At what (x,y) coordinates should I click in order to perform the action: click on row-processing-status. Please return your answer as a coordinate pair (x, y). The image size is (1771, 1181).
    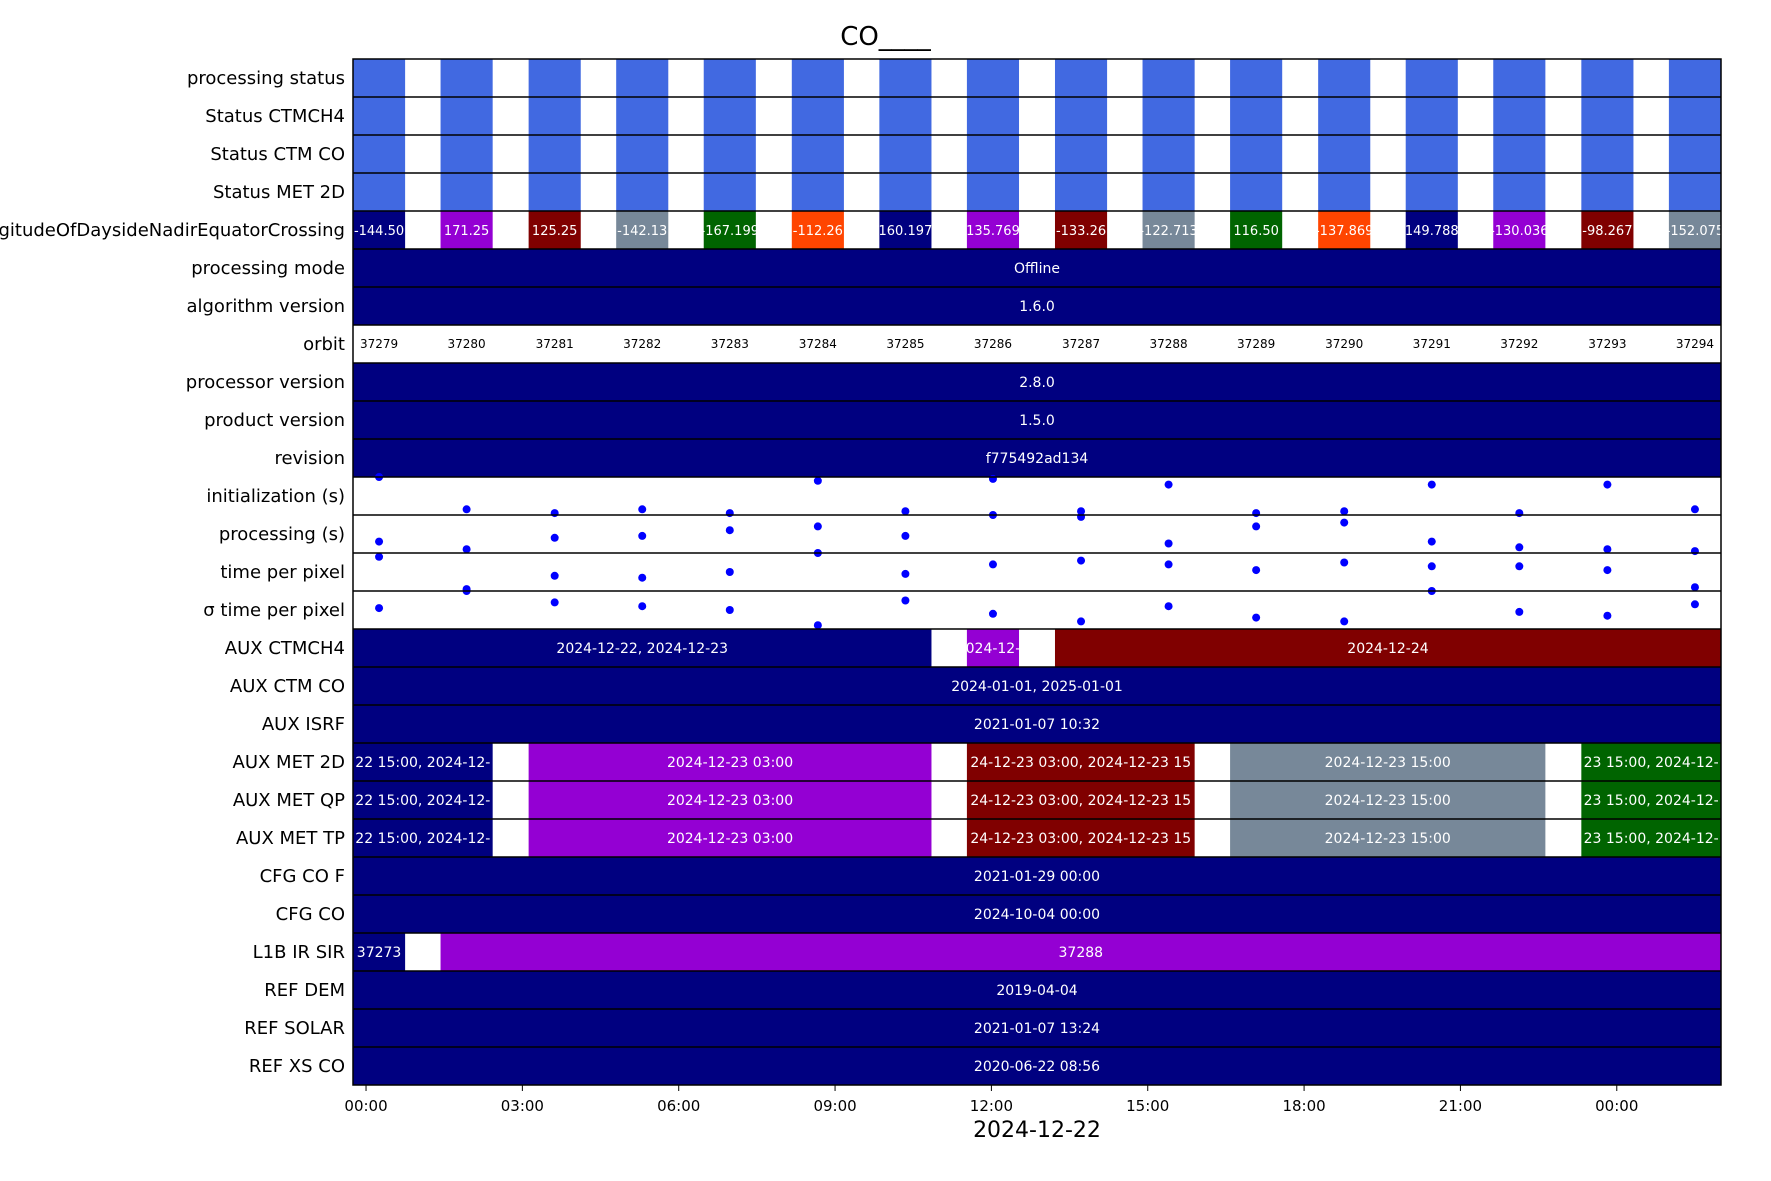
    Looking at the image, I should click on (1037, 78).